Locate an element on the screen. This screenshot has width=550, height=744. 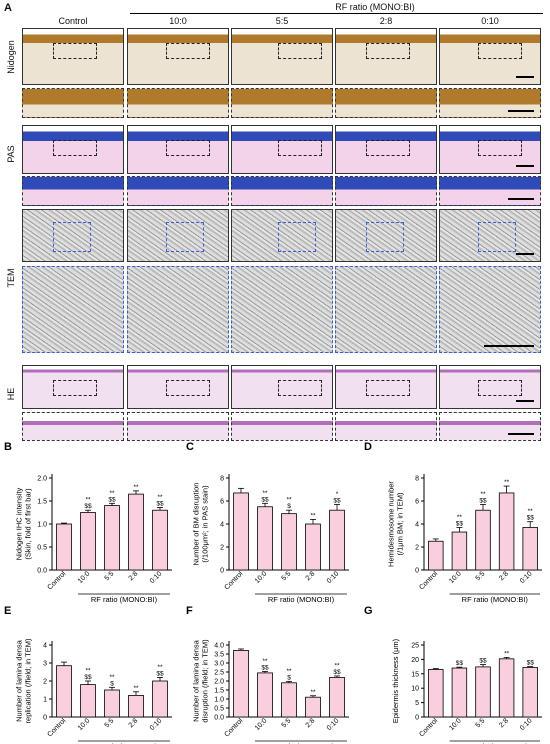
he-micrograph is located at coordinates (73, 387).